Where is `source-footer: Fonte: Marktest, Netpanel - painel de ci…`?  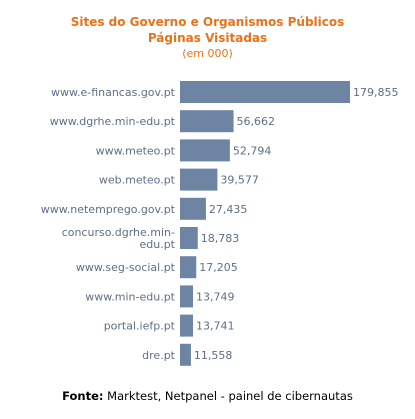 source-footer: Fonte: Marktest, Netpanel - painel de ci… is located at coordinates (207, 396).